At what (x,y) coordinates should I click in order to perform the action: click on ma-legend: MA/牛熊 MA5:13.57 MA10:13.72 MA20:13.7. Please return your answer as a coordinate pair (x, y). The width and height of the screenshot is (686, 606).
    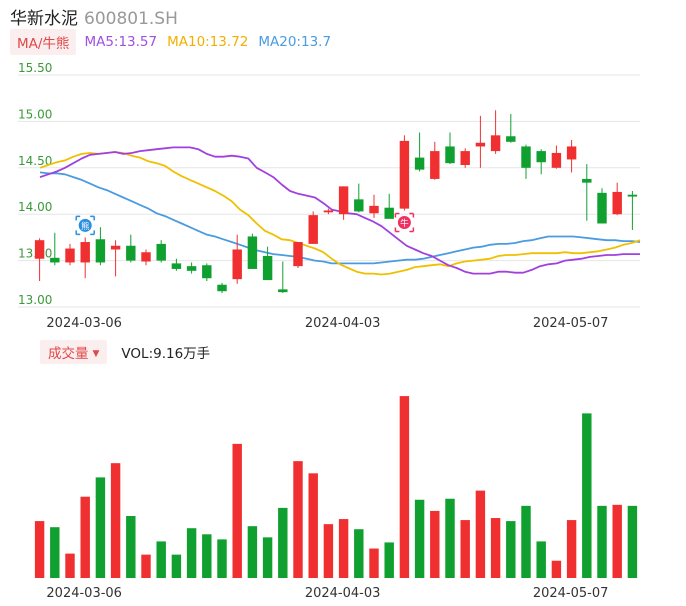
    Looking at the image, I should click on (171, 42).